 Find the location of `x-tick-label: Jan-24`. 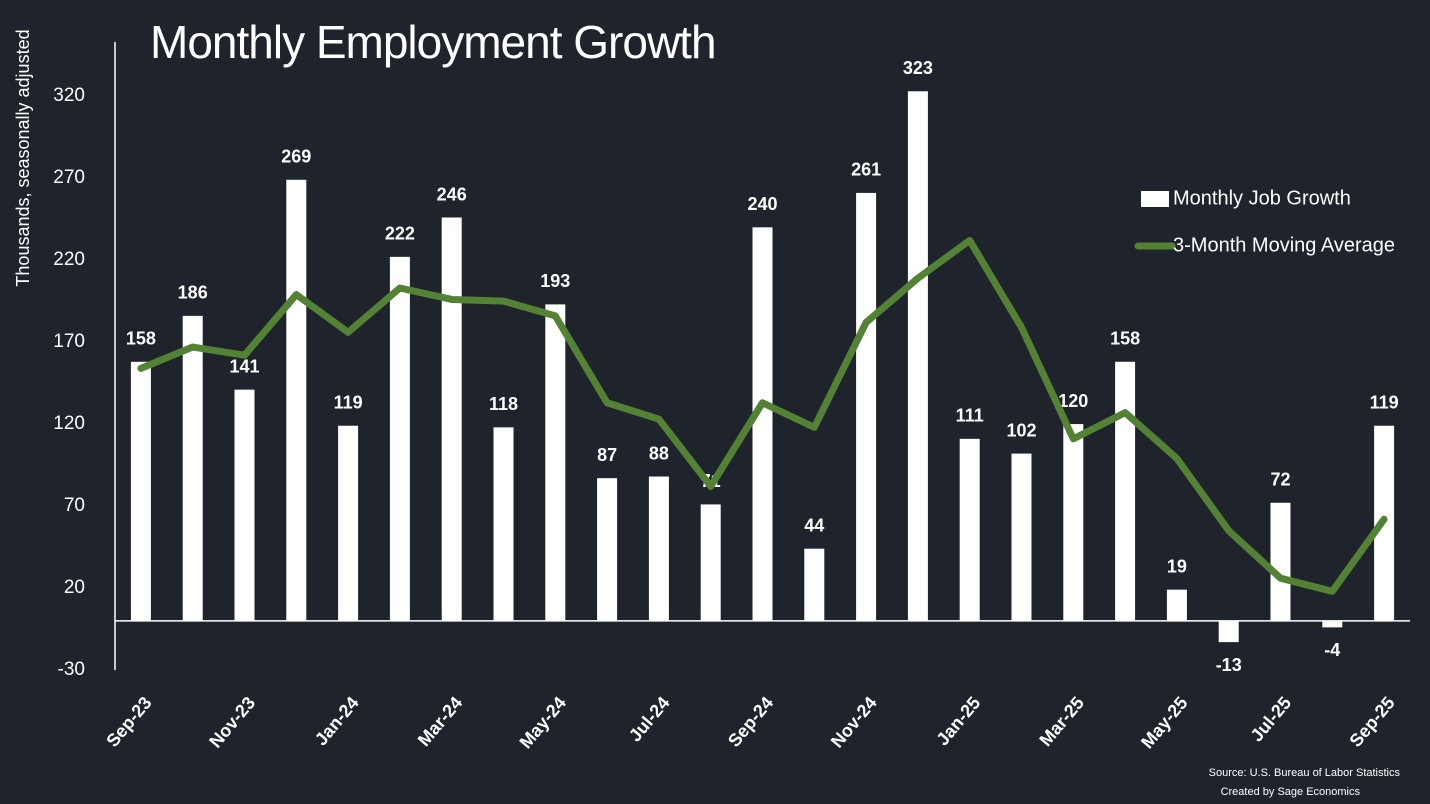

x-tick-label: Jan-24 is located at coordinates (337, 721).